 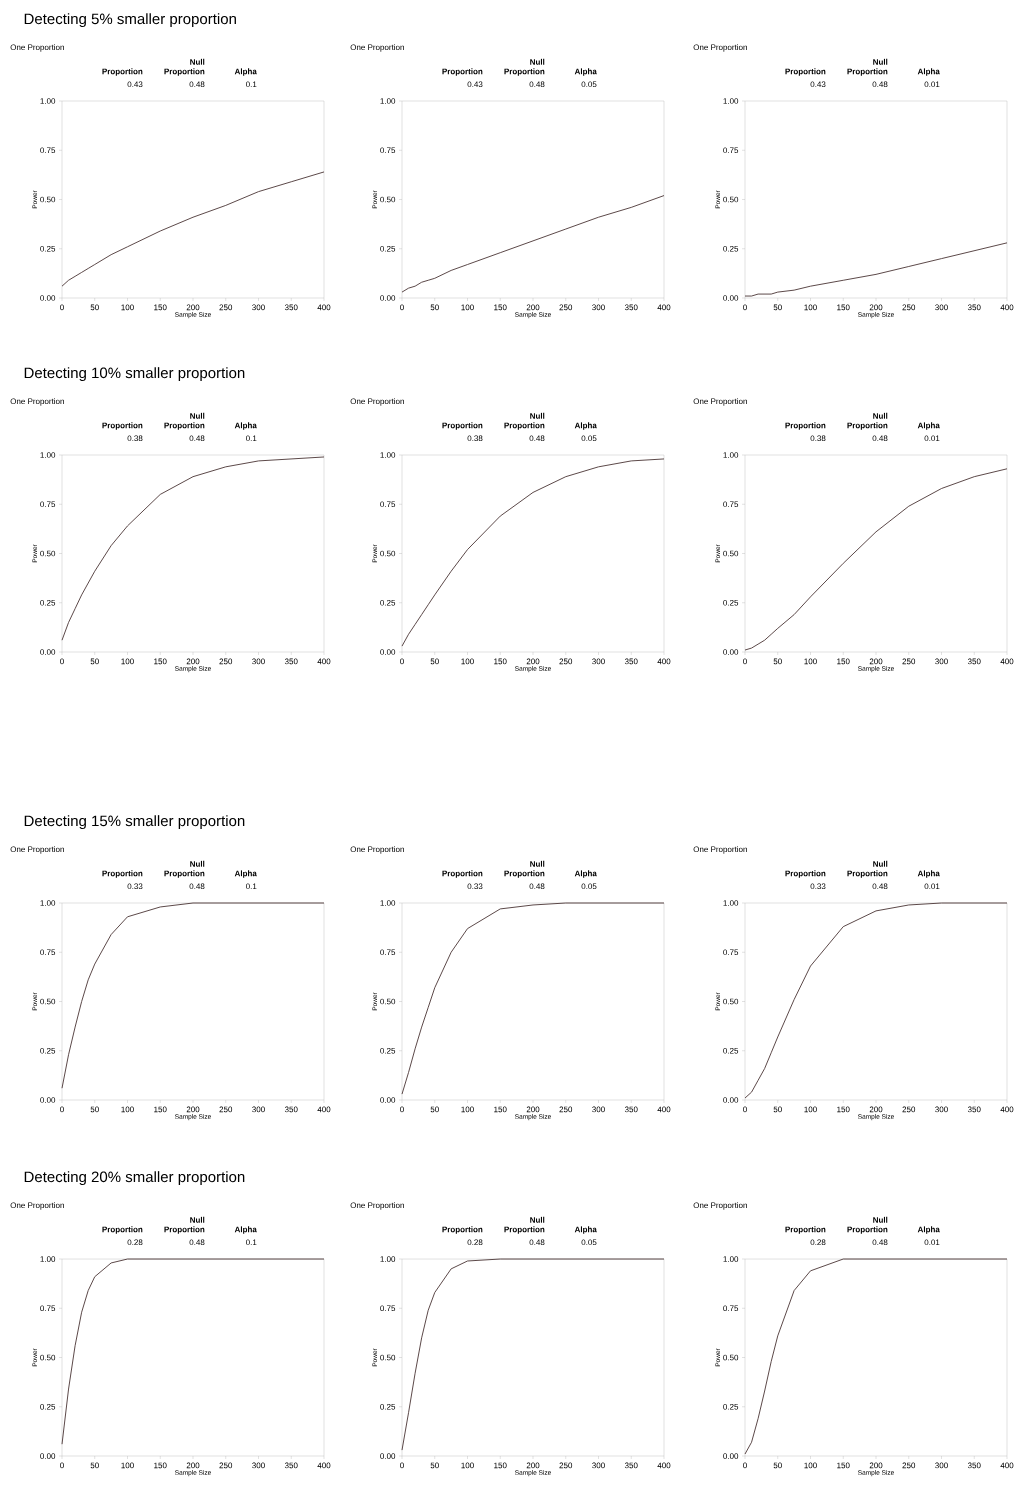 I want to click on text: 0.1, so click(x=251, y=438).